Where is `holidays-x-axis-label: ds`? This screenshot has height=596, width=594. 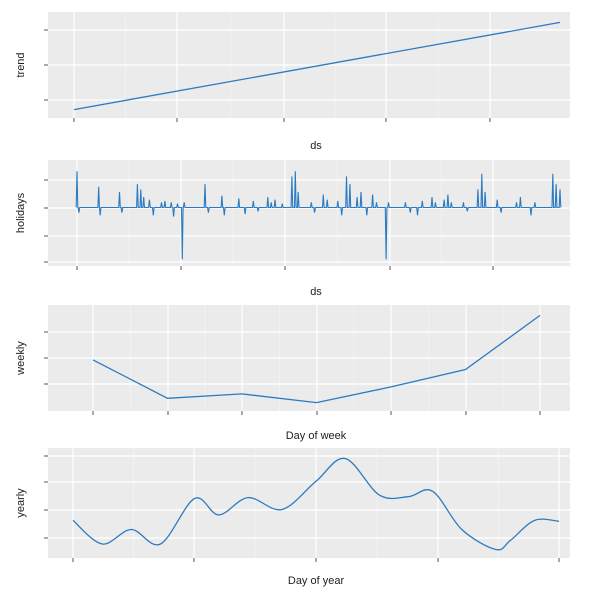 holidays-x-axis-label: ds is located at coordinates (316, 292).